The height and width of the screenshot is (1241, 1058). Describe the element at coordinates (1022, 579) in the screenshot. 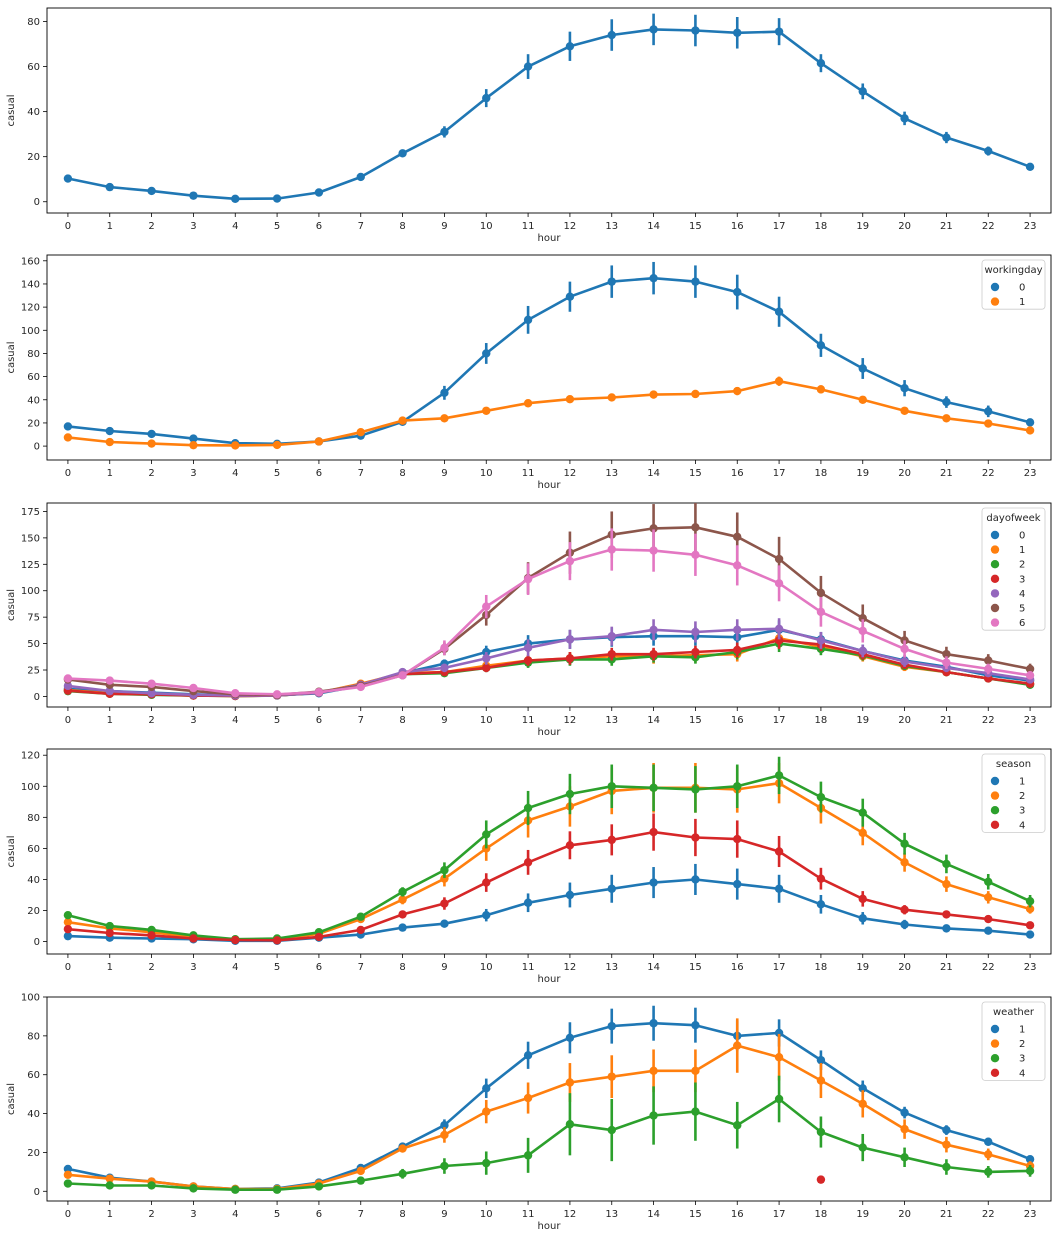

I see `legend-entry: 3` at that location.